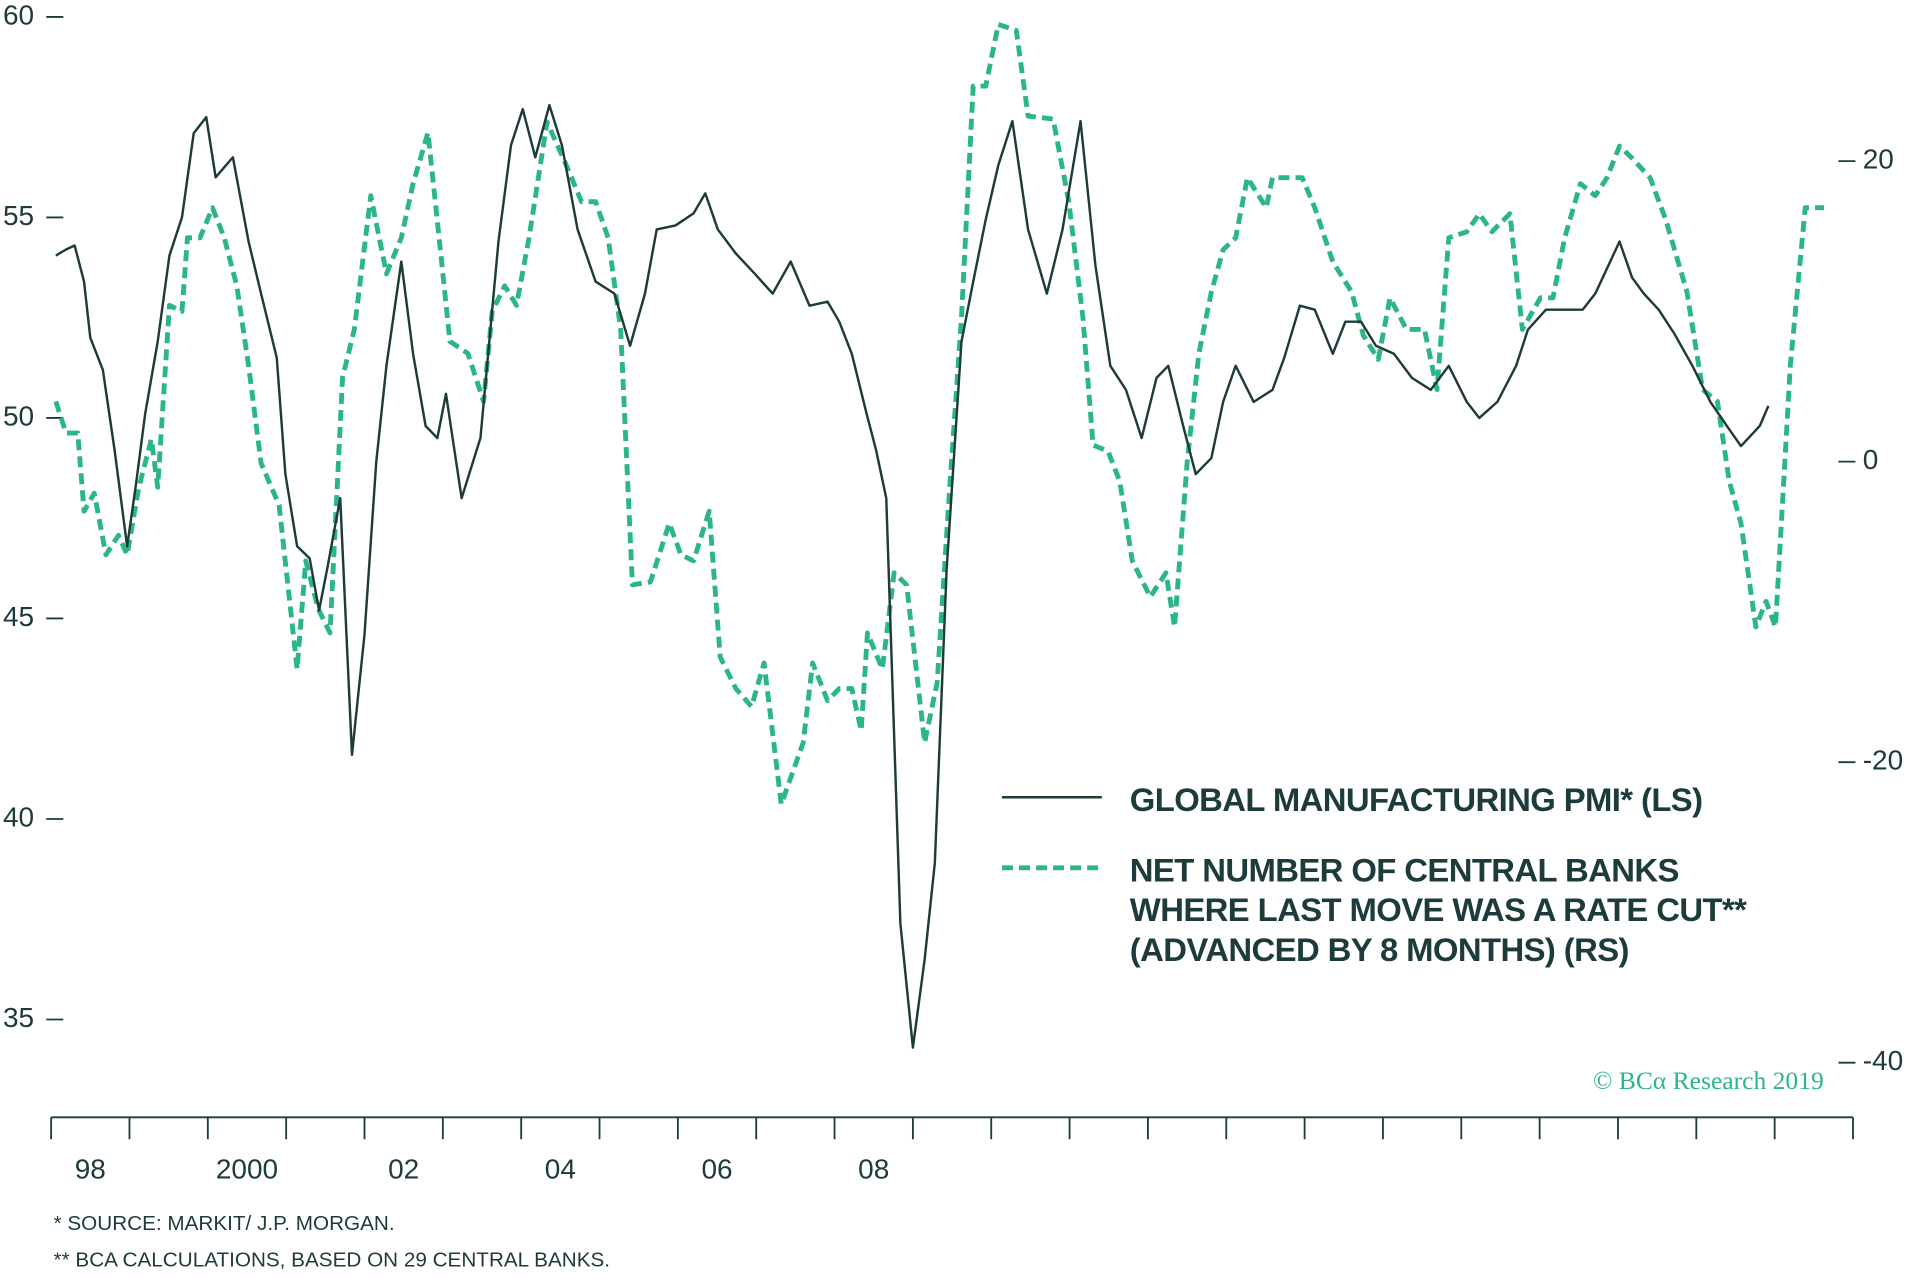 This screenshot has width=1909, height=1278. Describe the element at coordinates (1708, 1080) in the screenshot. I see `credit: © BCα Research 2019` at that location.